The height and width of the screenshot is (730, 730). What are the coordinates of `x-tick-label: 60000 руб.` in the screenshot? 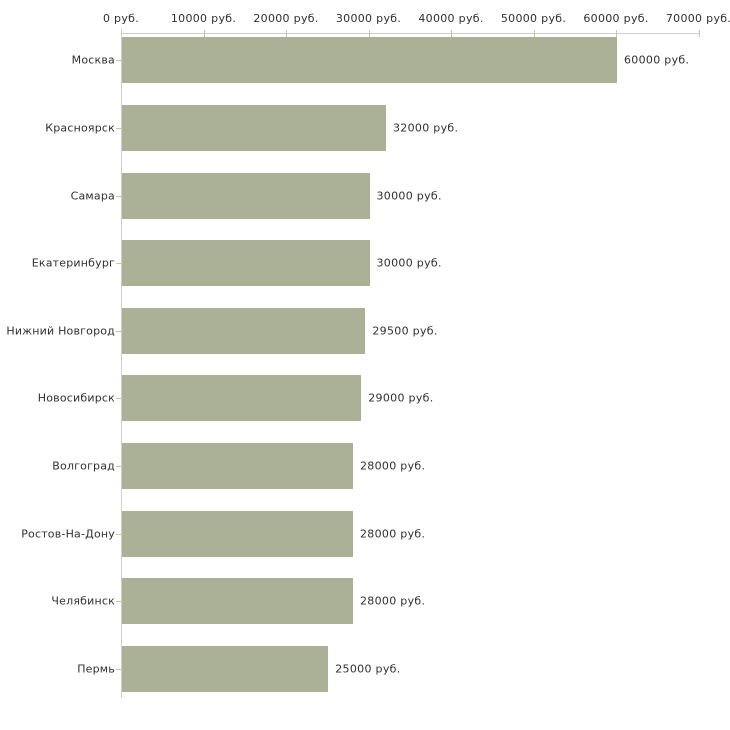 It's located at (616, 18).